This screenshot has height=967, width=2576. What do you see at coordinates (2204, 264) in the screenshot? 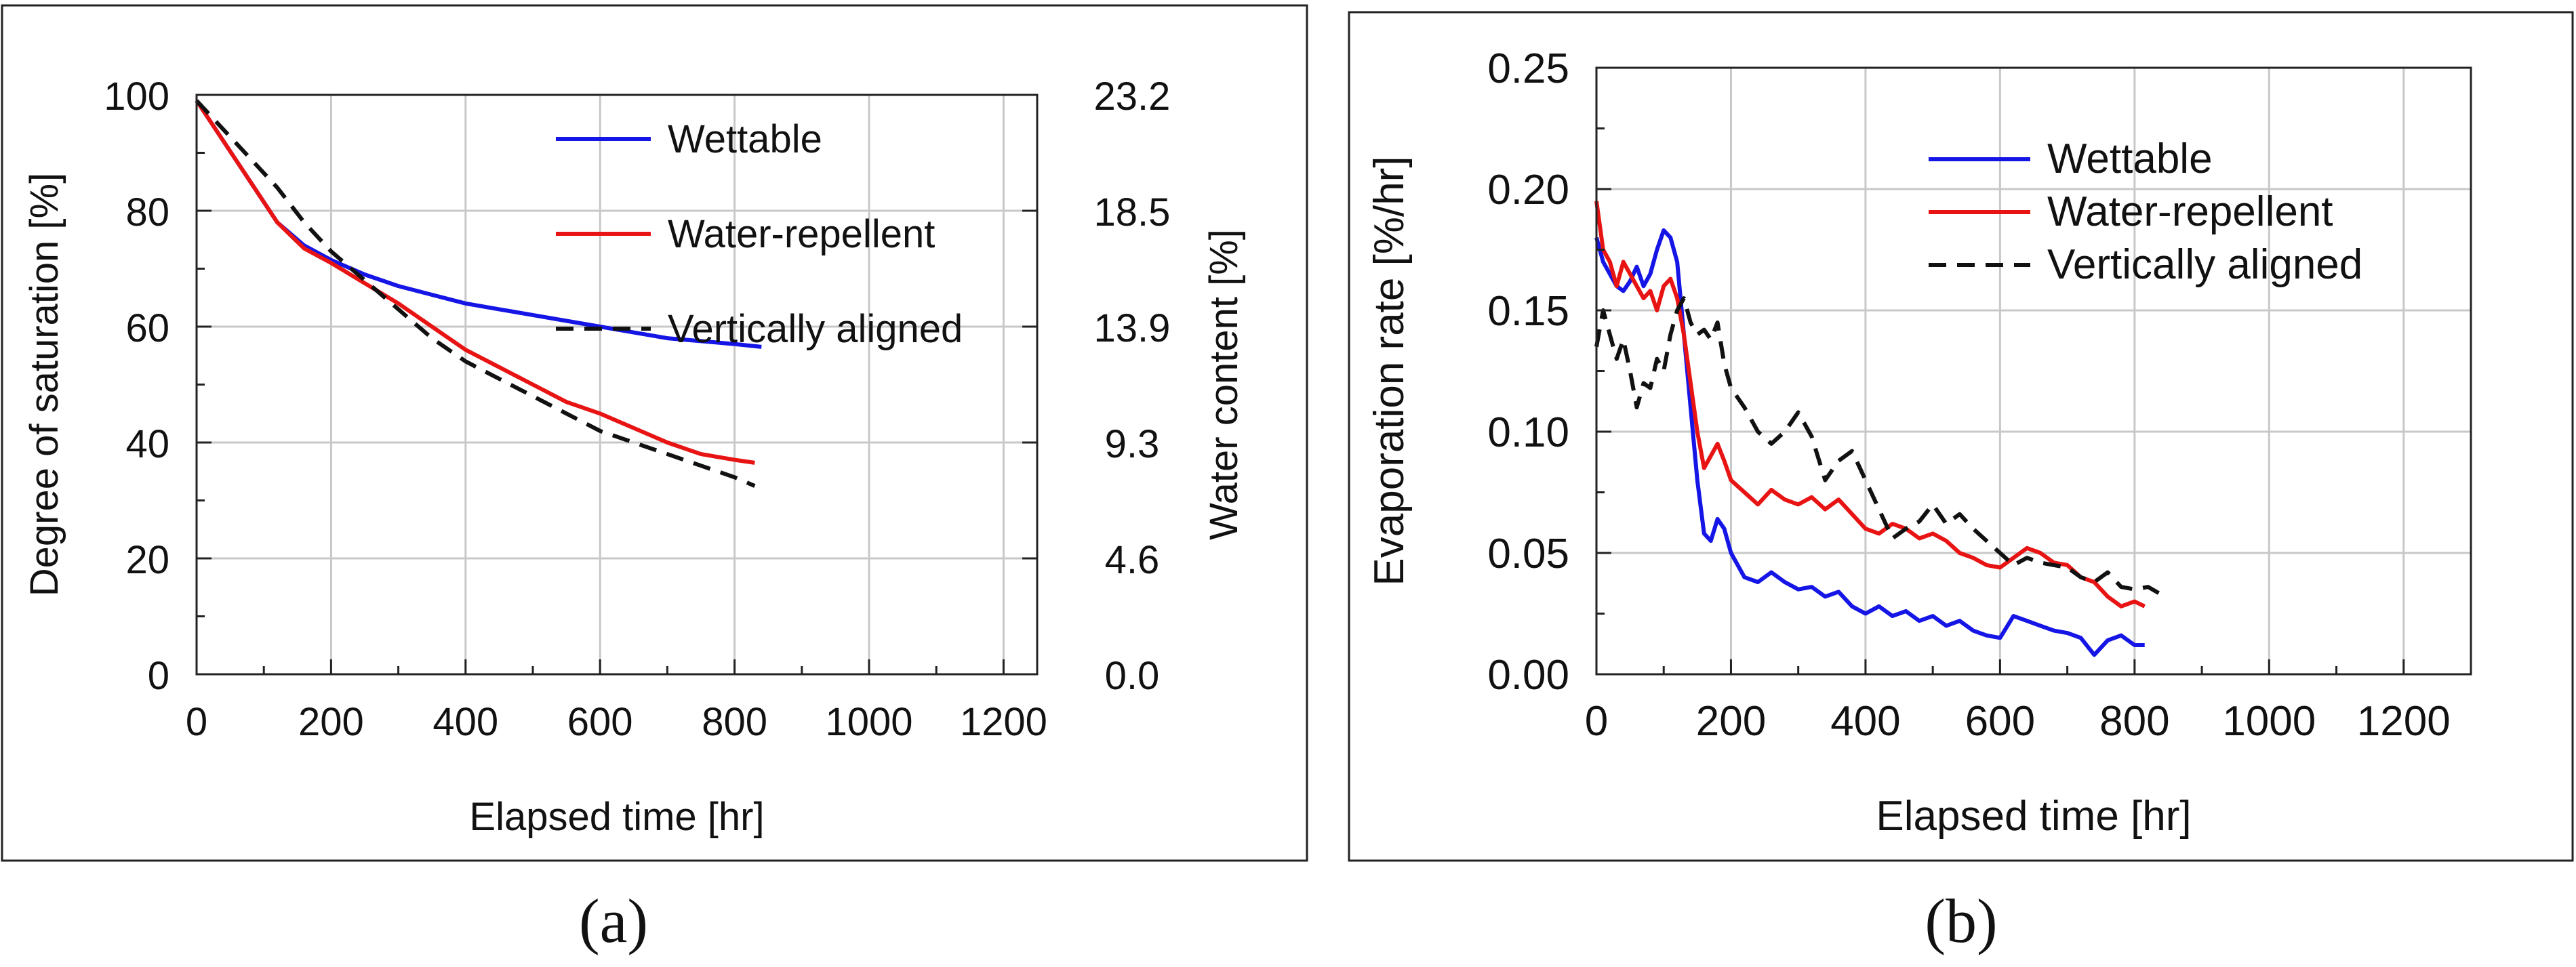
I see `chart-b-legend-label: Vertically aligned` at bounding box center [2204, 264].